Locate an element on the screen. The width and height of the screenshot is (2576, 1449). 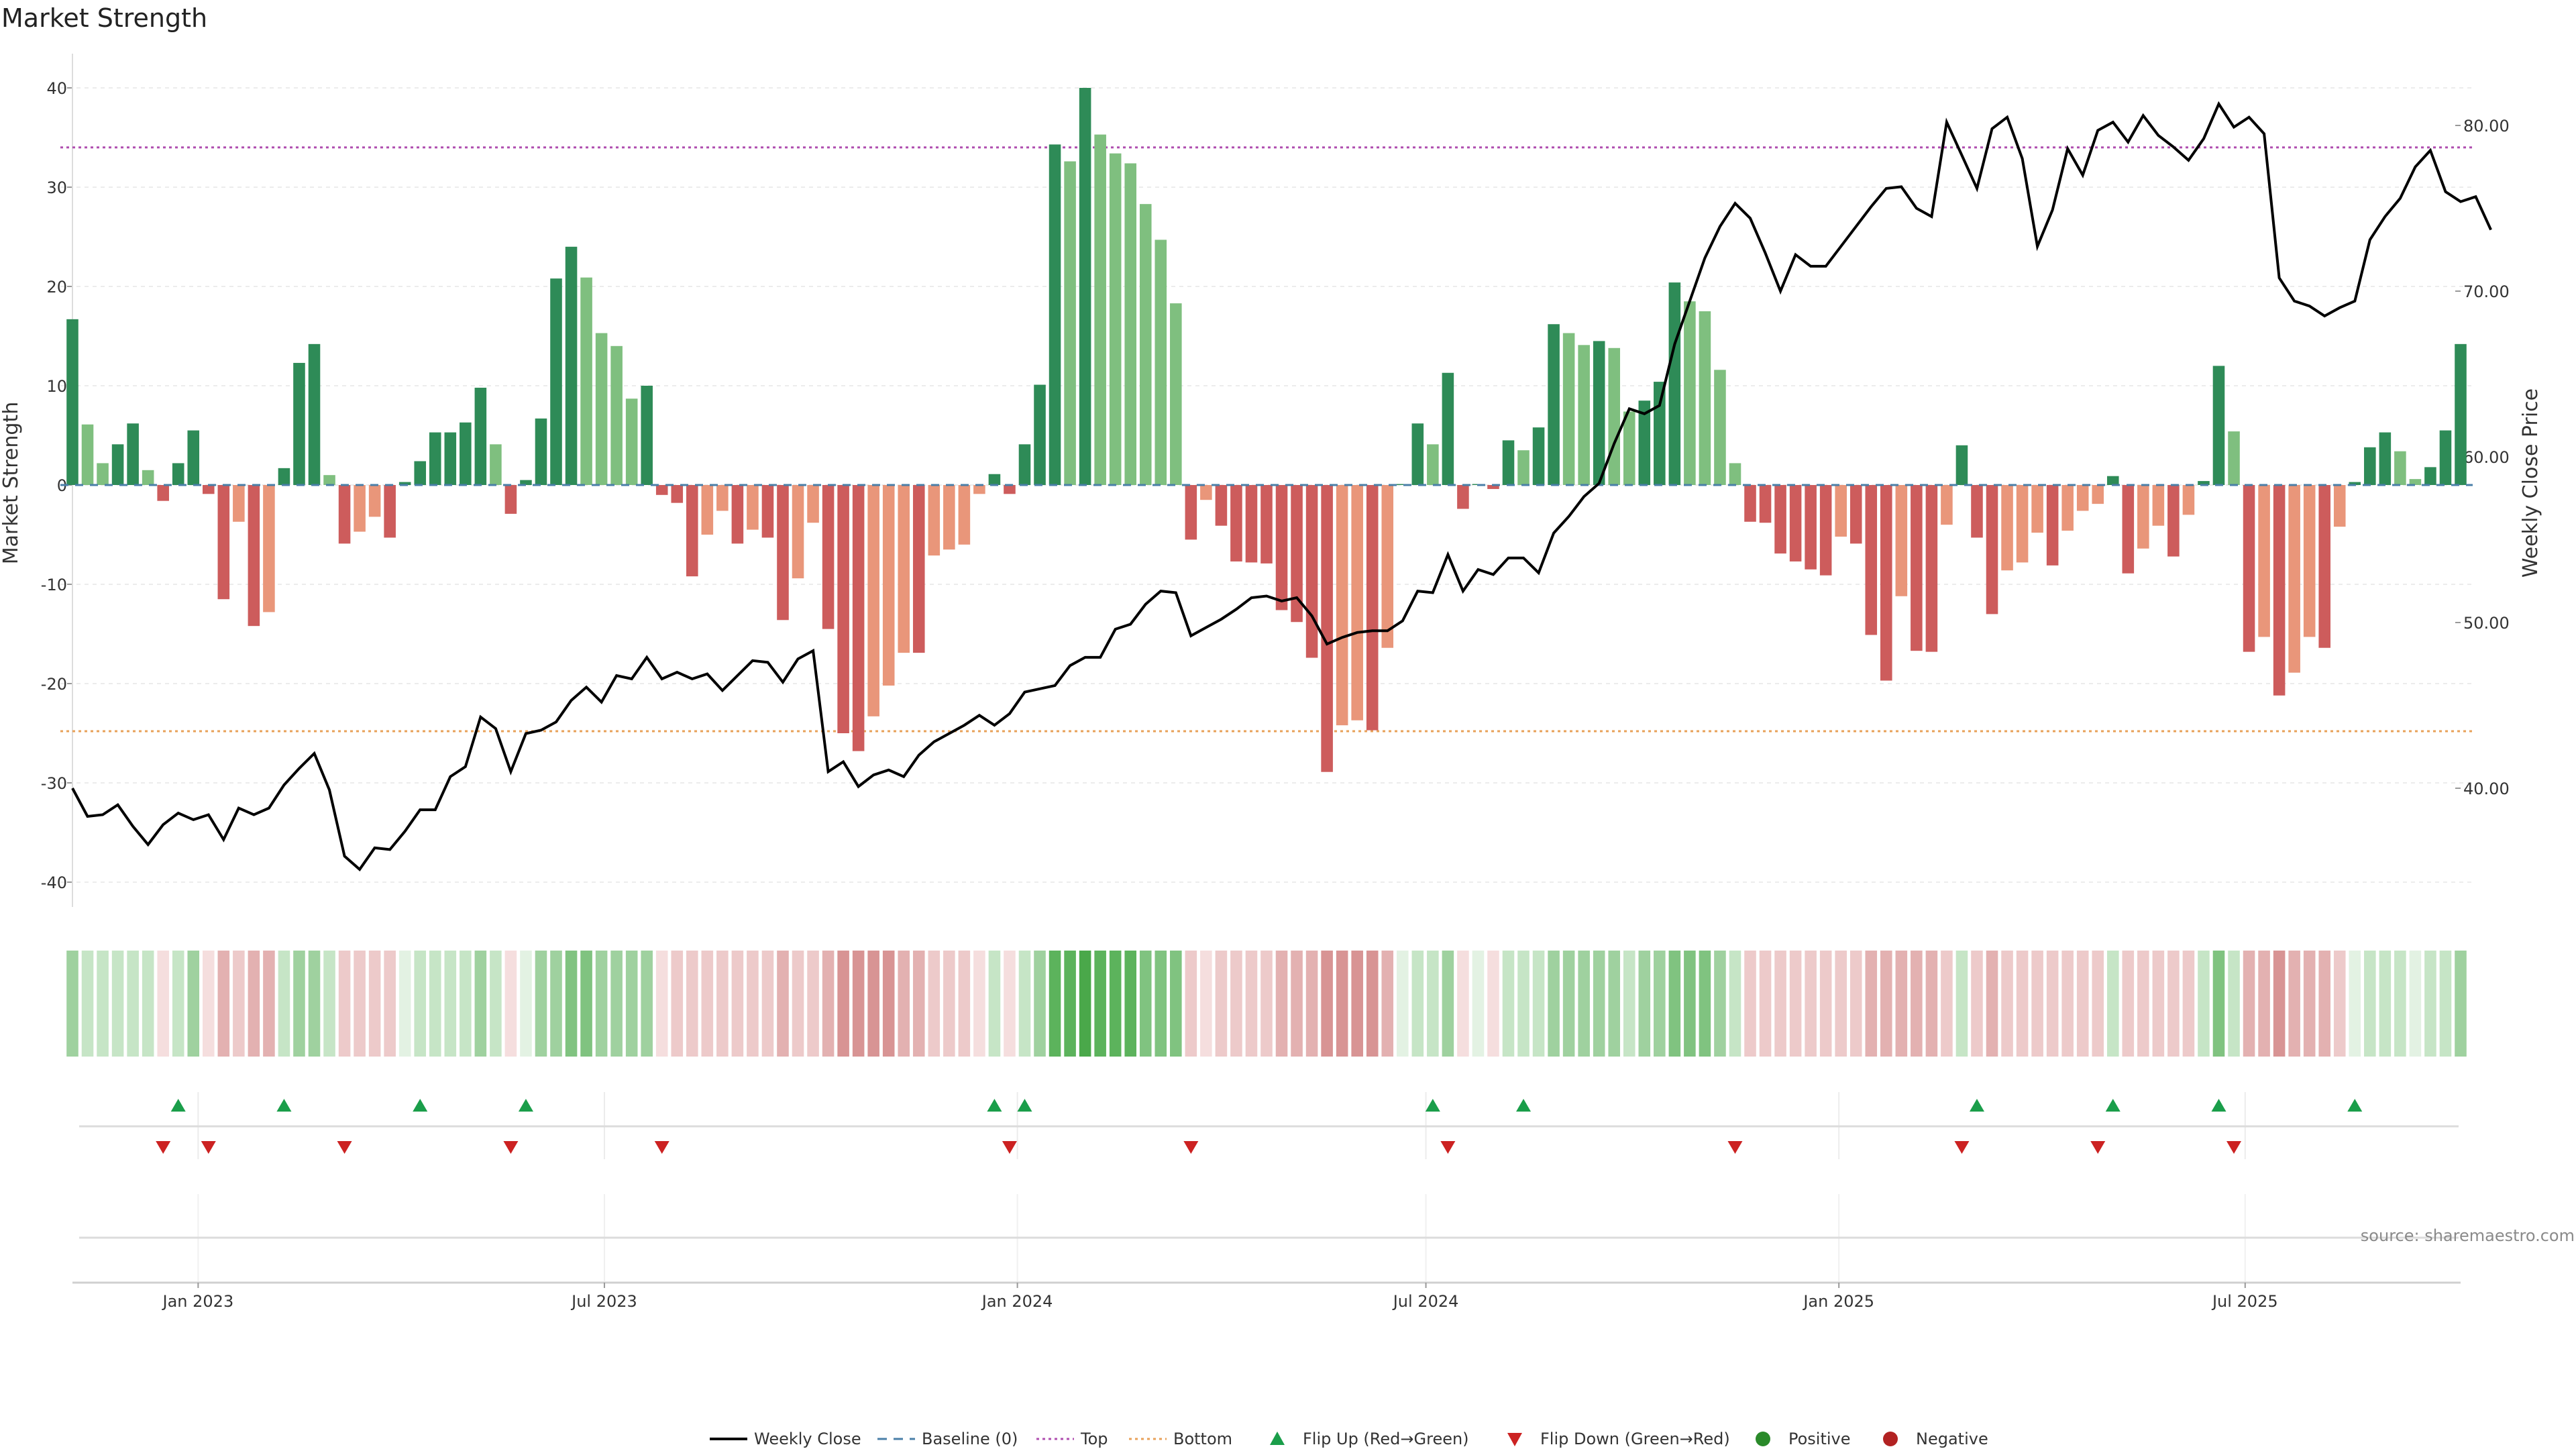
legend-swatch is located at coordinates (1277, 1438).